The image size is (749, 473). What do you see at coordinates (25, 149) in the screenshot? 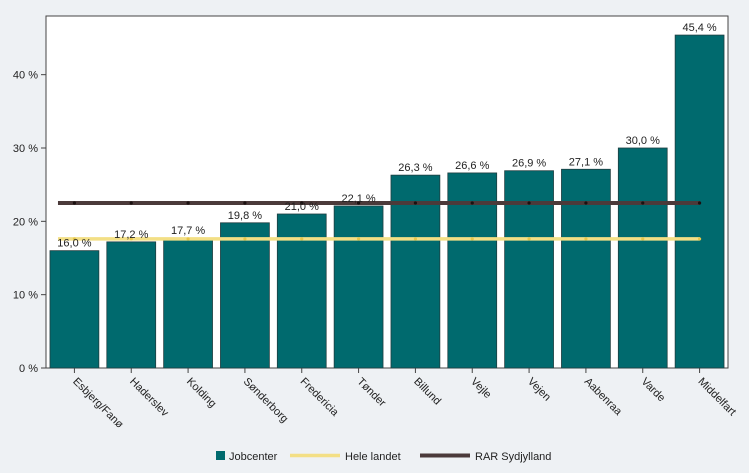
I see `y-tick-label: 30 %` at bounding box center [25, 149].